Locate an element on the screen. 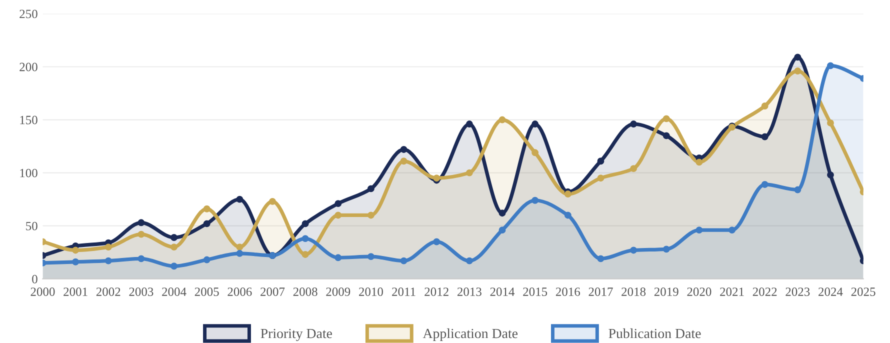  x-tick-label: 2025 is located at coordinates (863, 292).